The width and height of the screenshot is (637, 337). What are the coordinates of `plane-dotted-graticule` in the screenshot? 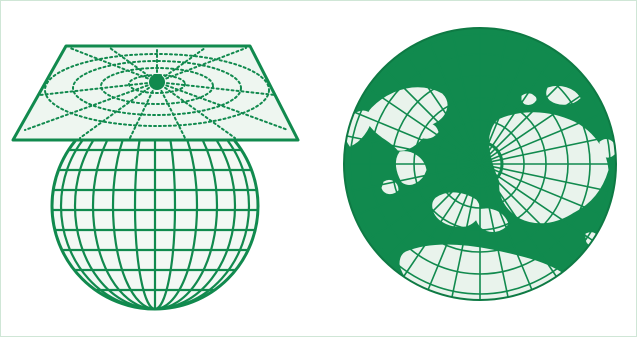 It's located at (156, 93).